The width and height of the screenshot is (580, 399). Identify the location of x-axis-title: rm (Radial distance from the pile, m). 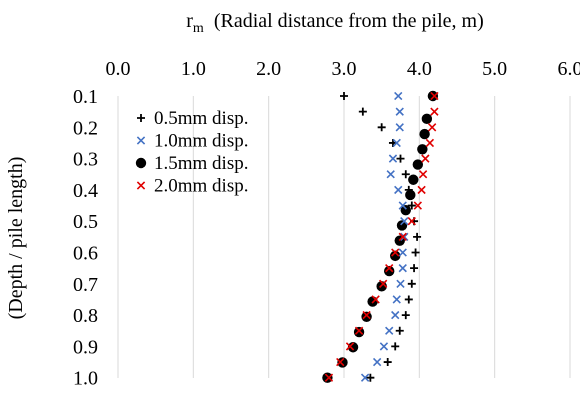
(334, 23).